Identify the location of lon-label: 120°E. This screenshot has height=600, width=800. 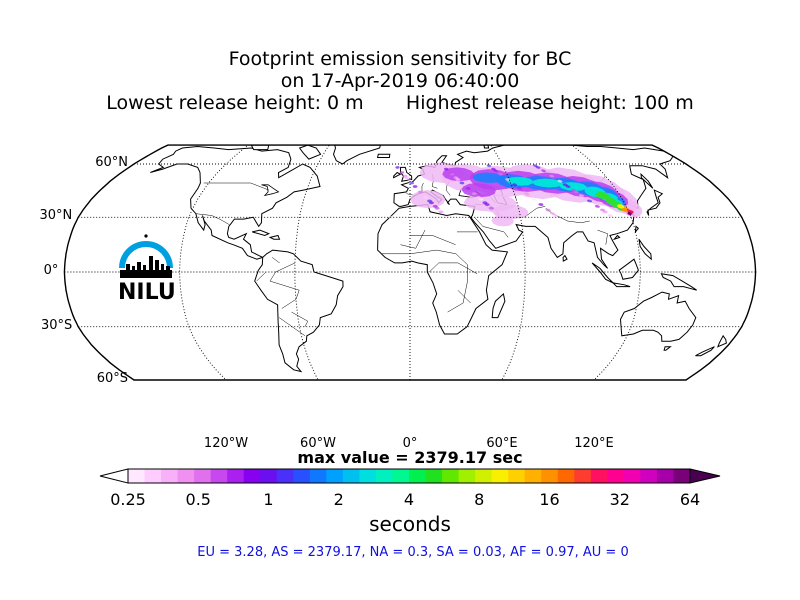
(594, 443).